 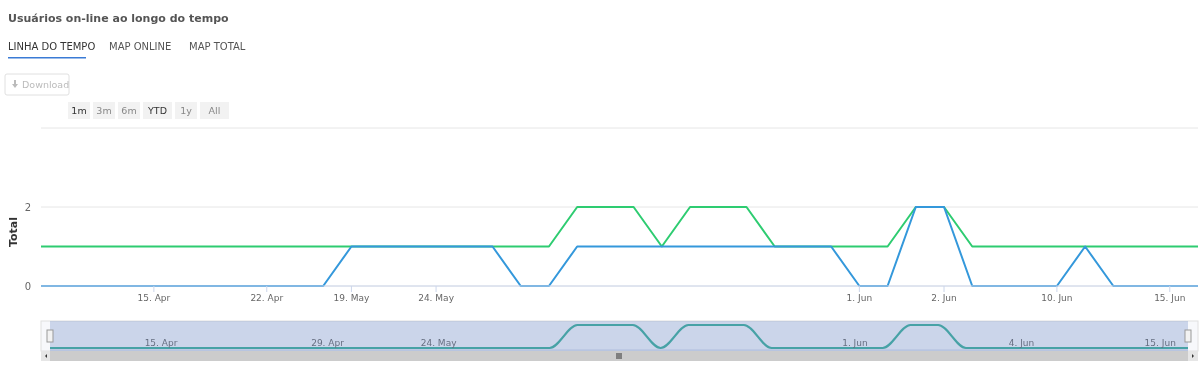 What do you see at coordinates (351, 298) in the screenshot?
I see `x-tick-label: 19. May` at bounding box center [351, 298].